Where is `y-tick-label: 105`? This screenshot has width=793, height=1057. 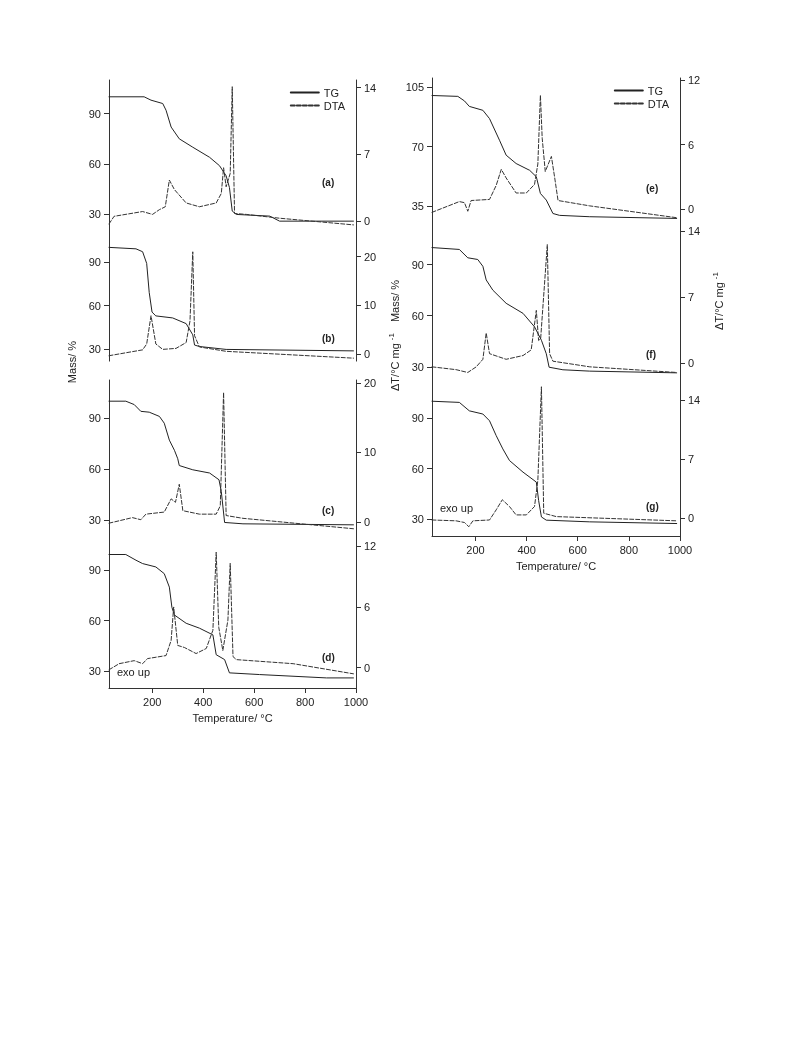 y-tick-label: 105 is located at coordinates (414, 87).